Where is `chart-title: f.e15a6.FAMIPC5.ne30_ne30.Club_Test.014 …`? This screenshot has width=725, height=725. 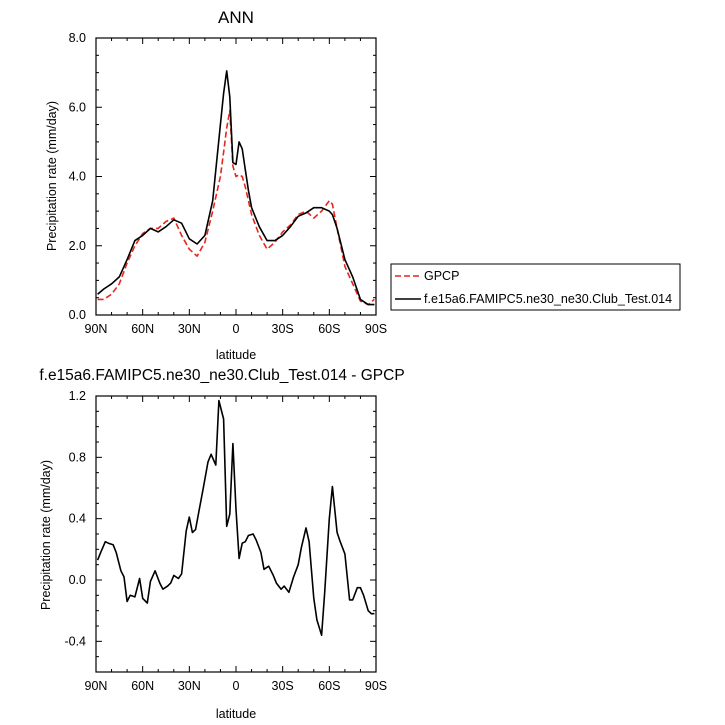 chart-title: f.e15a6.FAMIPC5.ne30_ne30.Club_Test.014 … is located at coordinates (221, 375).